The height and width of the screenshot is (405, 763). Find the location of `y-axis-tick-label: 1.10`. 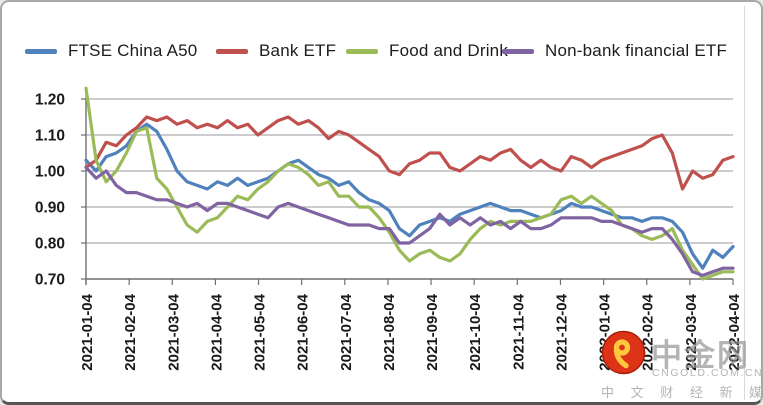

y-axis-tick-label: 1.10 is located at coordinates (50, 136).